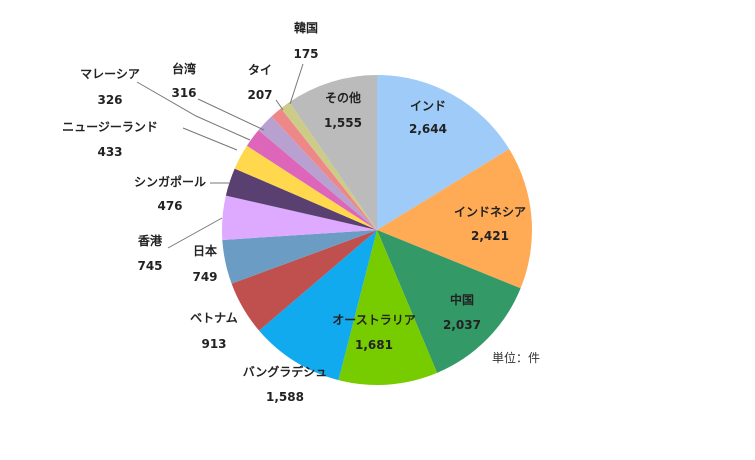 The height and width of the screenshot is (460, 755). I want to click on slice-value-label: 326, so click(109, 100).